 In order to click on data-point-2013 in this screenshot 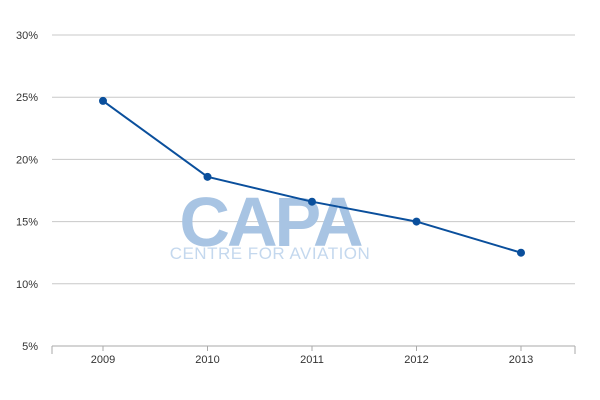, I will do `click(521, 252)`.